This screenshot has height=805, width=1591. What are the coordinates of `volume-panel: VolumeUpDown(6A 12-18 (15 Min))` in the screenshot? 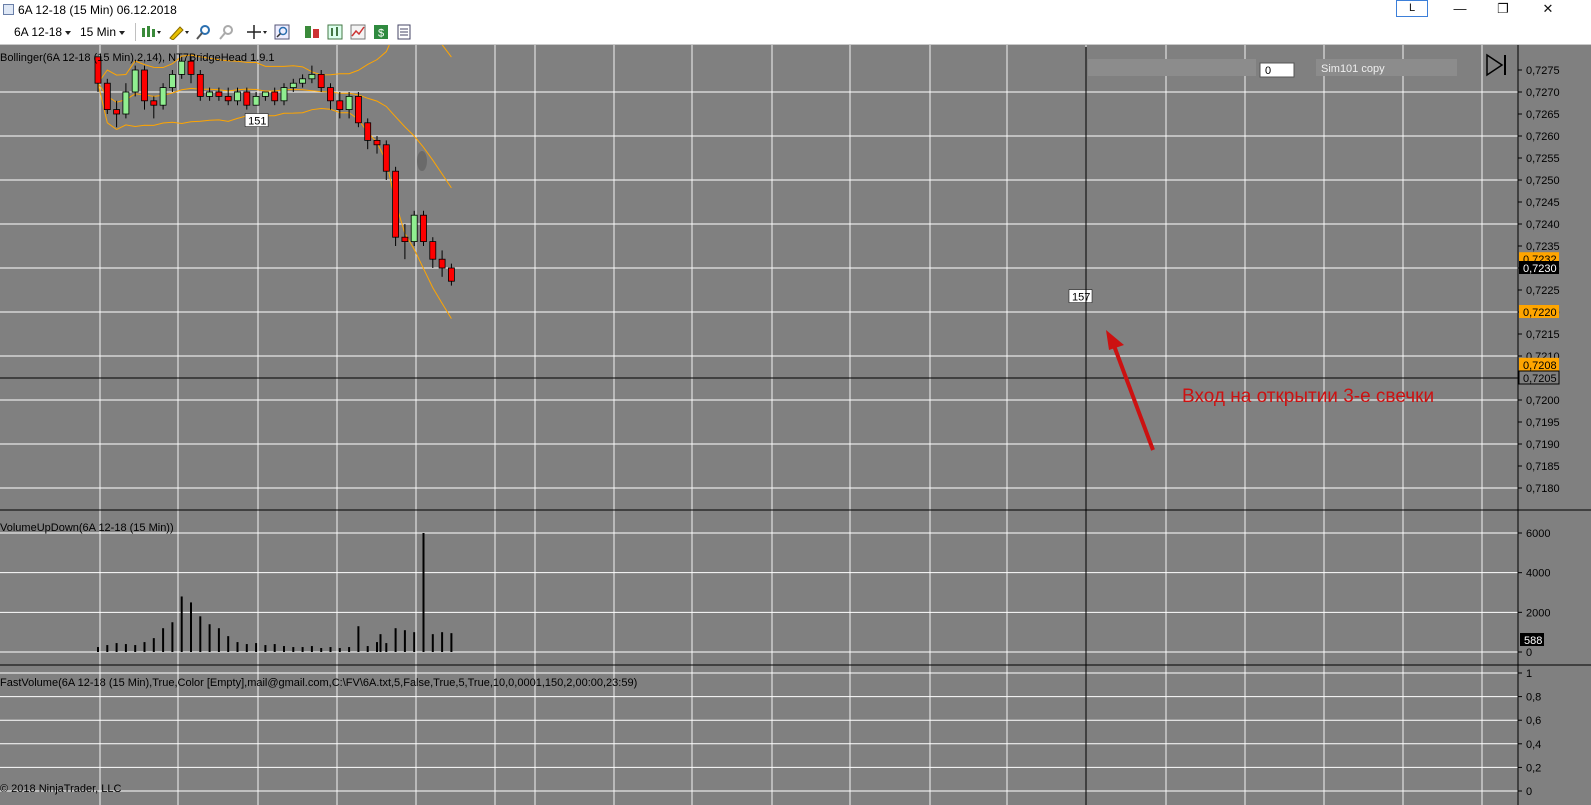 It's located at (226, 587).